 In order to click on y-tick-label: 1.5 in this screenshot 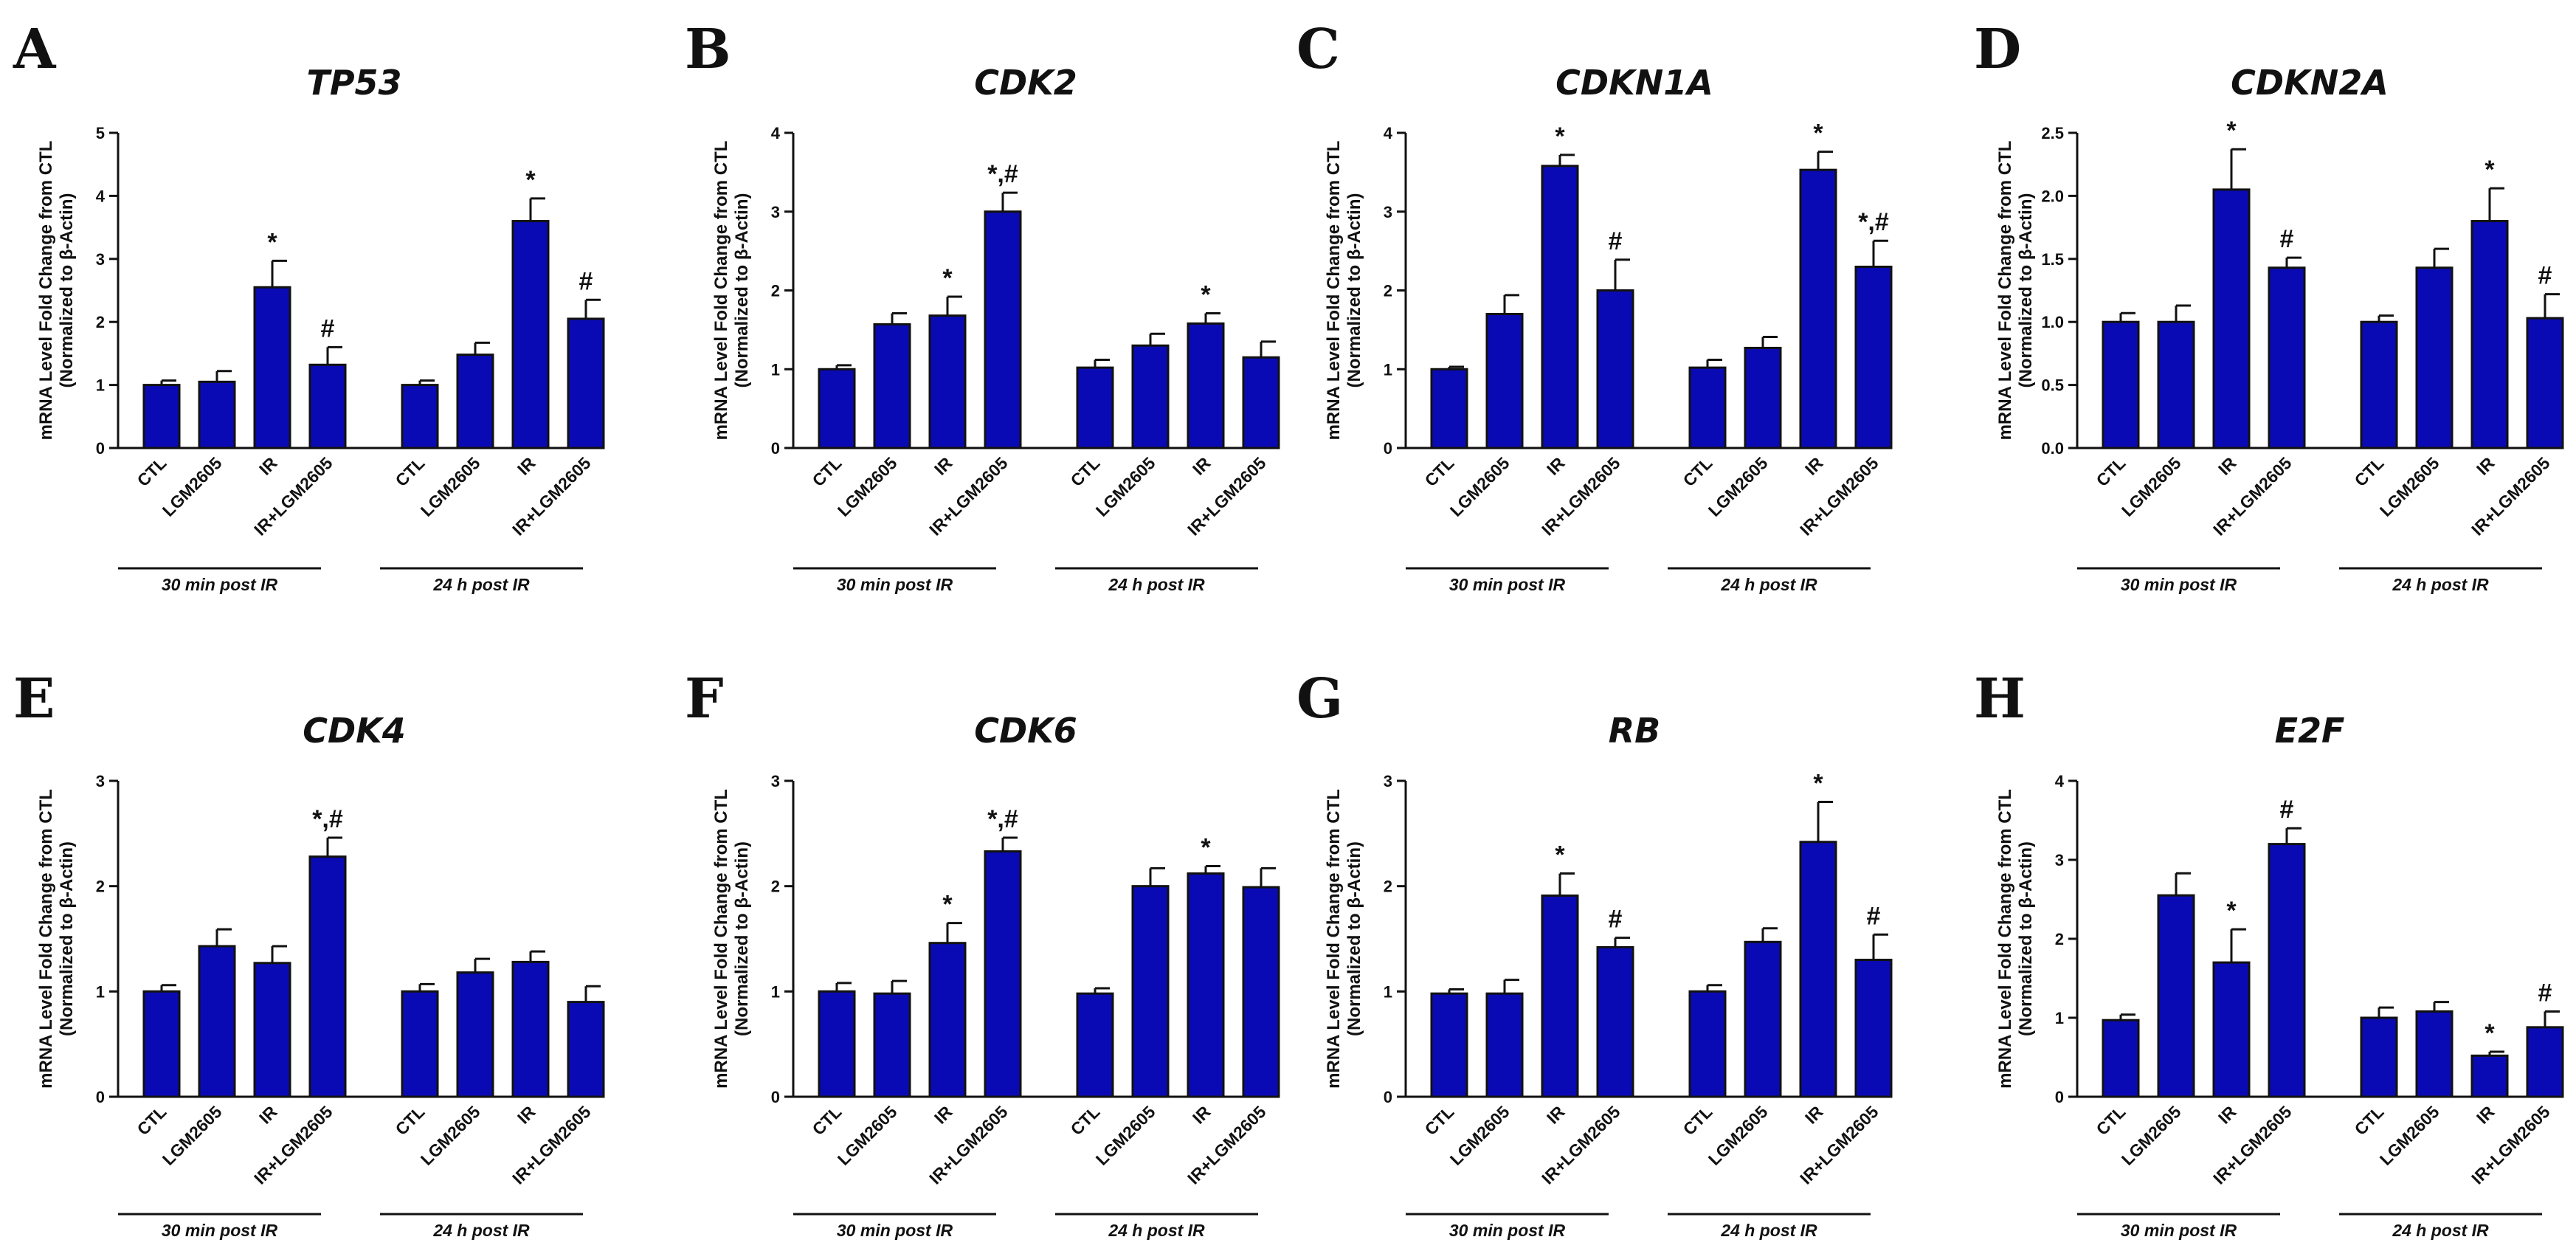, I will do `click(2052, 259)`.